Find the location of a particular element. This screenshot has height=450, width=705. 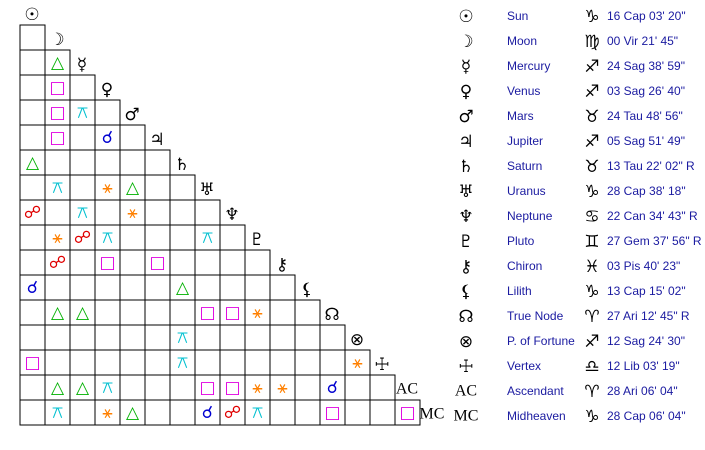

position: 13 Tau 22' 02" R is located at coordinates (651, 166).